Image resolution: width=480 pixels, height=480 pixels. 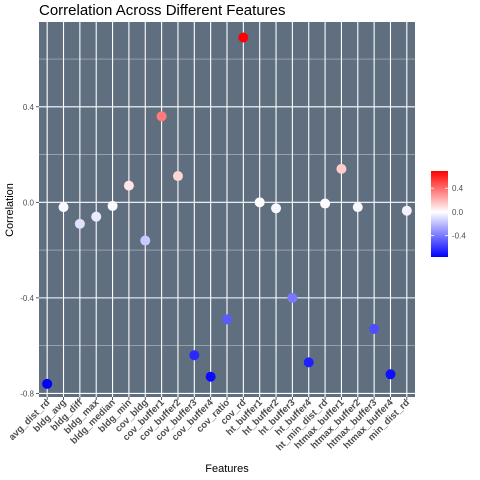 What do you see at coordinates (79, 223) in the screenshot?
I see `data-point-bldg_diff` at bounding box center [79, 223].